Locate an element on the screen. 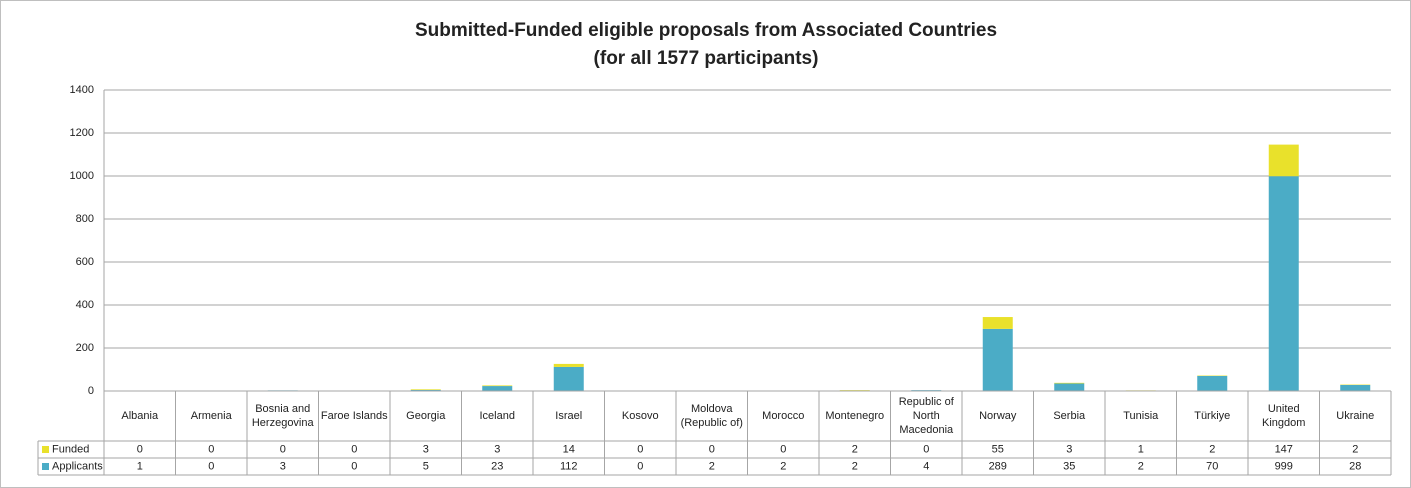 The image size is (1411, 488). chart-subtitle: (for all 1577 participants) is located at coordinates (706, 58).